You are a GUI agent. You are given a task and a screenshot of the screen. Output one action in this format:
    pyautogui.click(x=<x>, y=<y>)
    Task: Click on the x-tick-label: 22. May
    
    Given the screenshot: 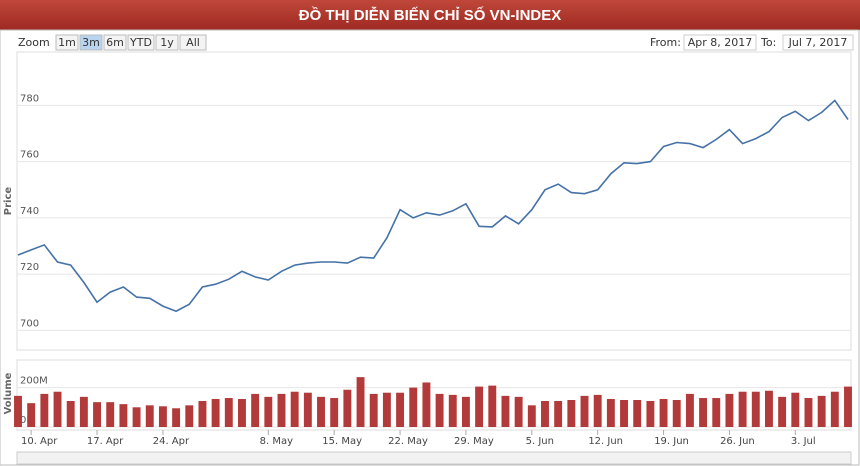 What is the action you would take?
    pyautogui.click(x=408, y=441)
    